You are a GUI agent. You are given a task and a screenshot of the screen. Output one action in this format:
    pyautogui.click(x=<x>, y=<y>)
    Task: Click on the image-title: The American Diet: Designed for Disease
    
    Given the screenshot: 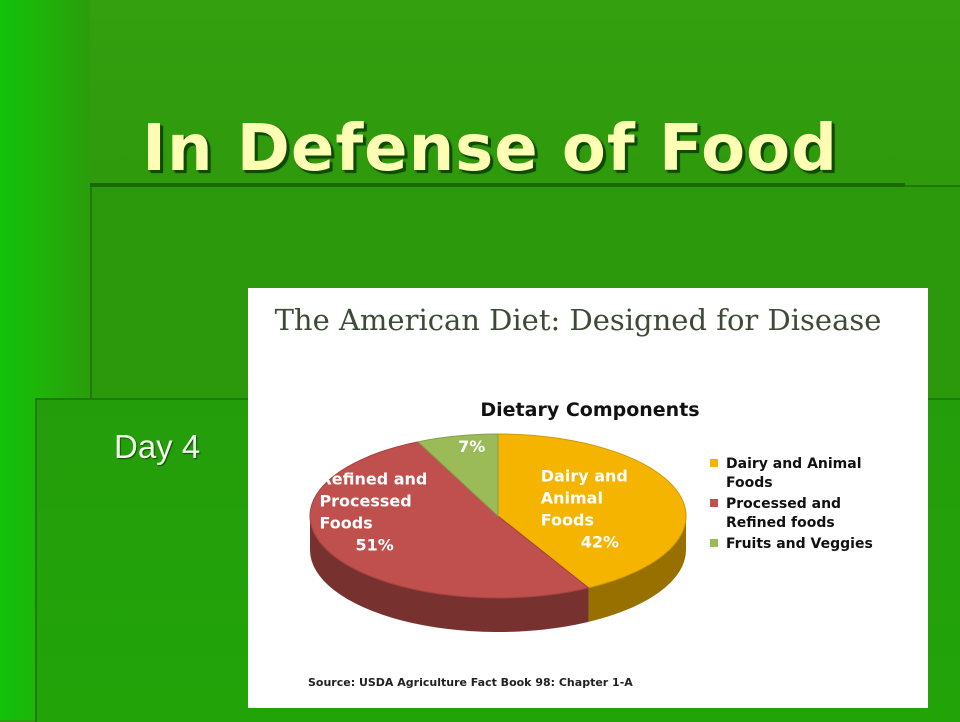 What is the action you would take?
    pyautogui.click(x=578, y=320)
    